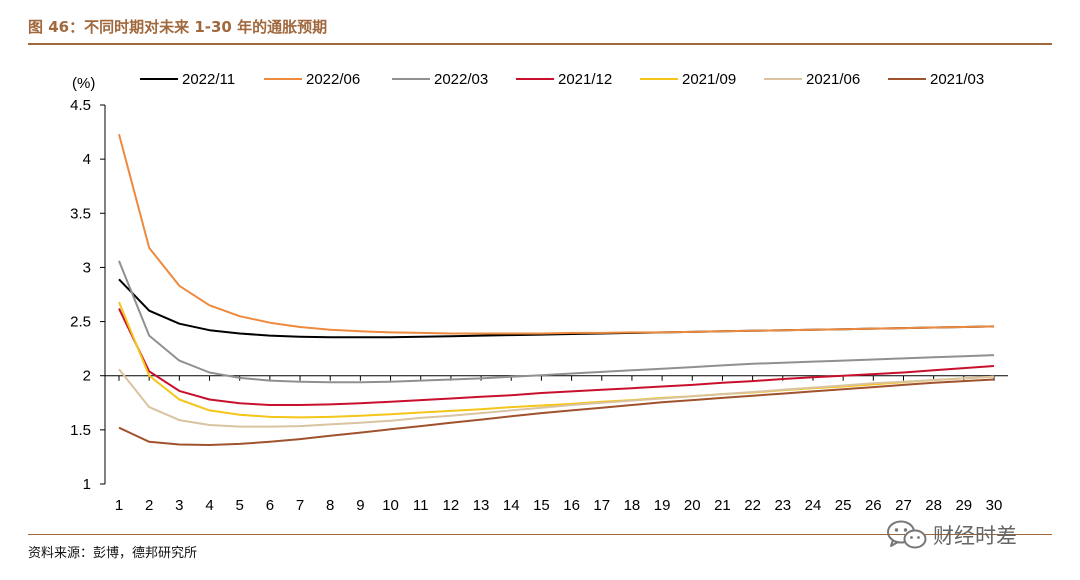 The image size is (1080, 580). What do you see at coordinates (83, 83) in the screenshot?
I see `y-axis-unit-label: (%)` at bounding box center [83, 83].